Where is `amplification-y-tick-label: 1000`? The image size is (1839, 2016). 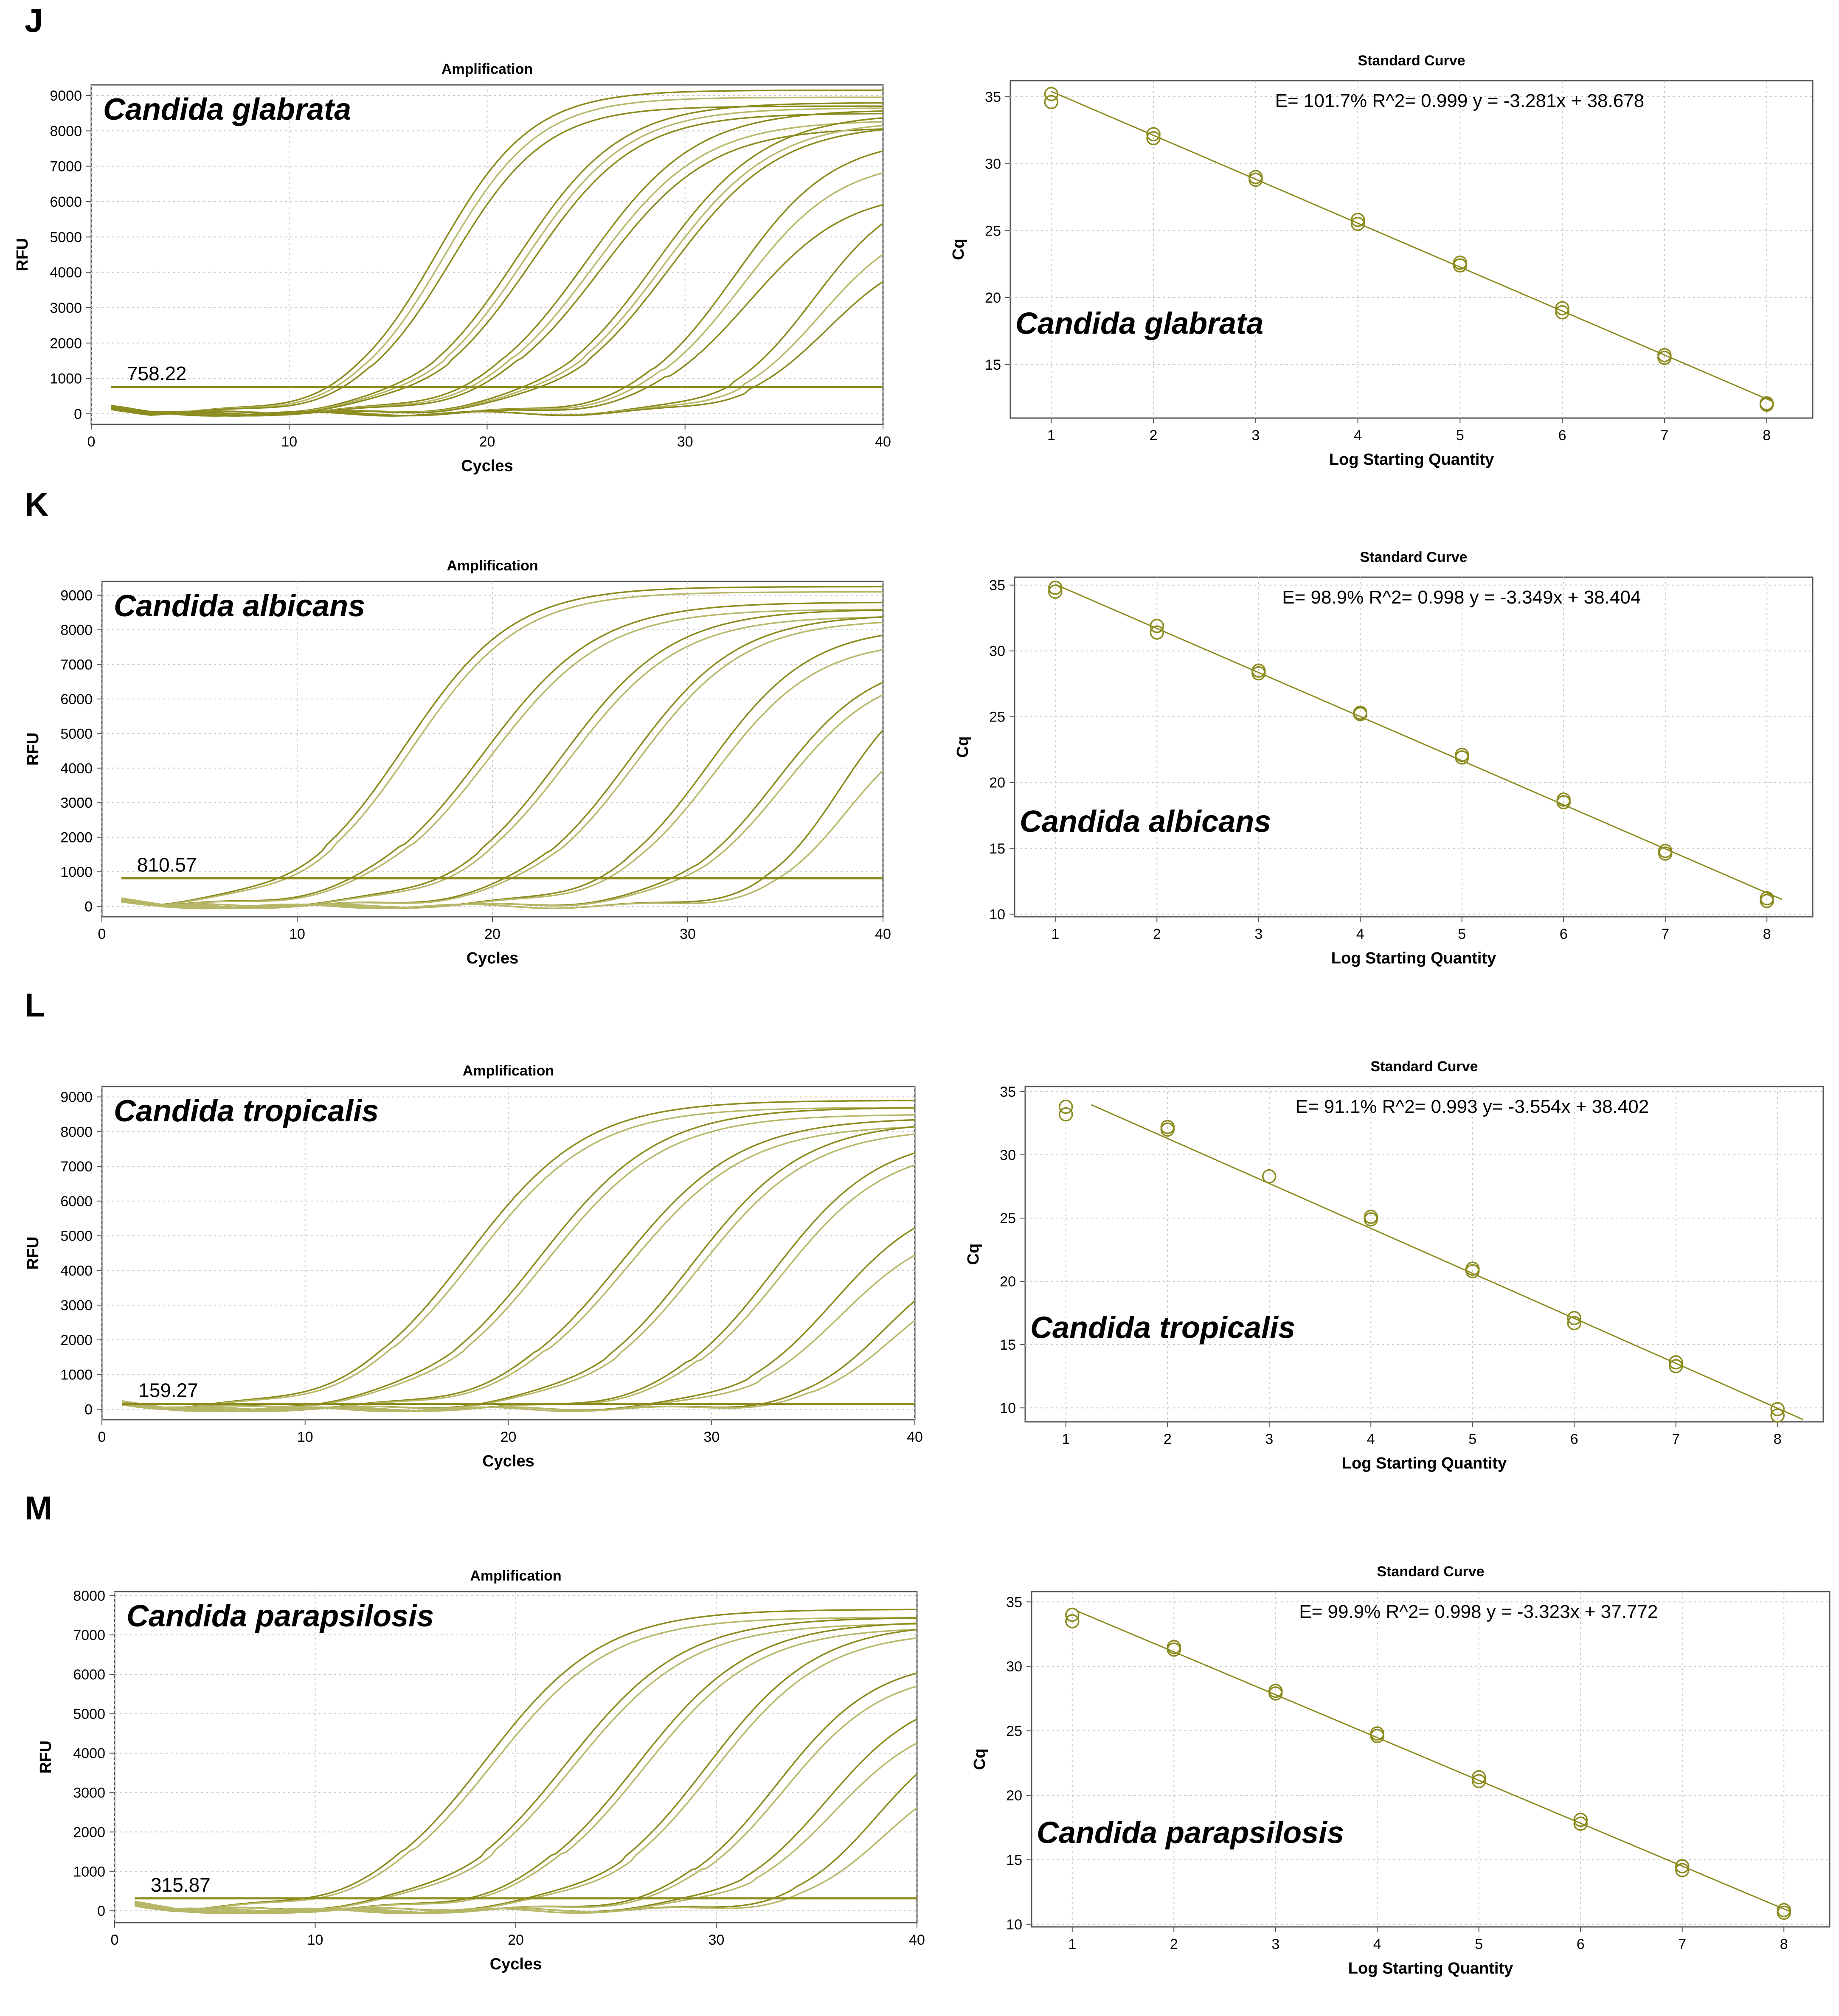
amplification-y-tick-label: 1000 is located at coordinates (76, 1375).